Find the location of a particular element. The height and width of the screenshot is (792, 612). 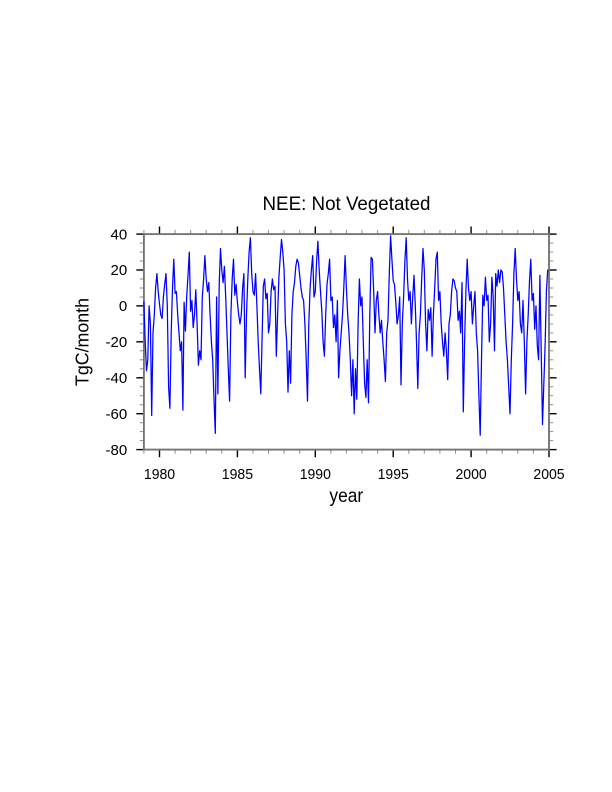

svg-text: 1980 is located at coordinates (159, 474).